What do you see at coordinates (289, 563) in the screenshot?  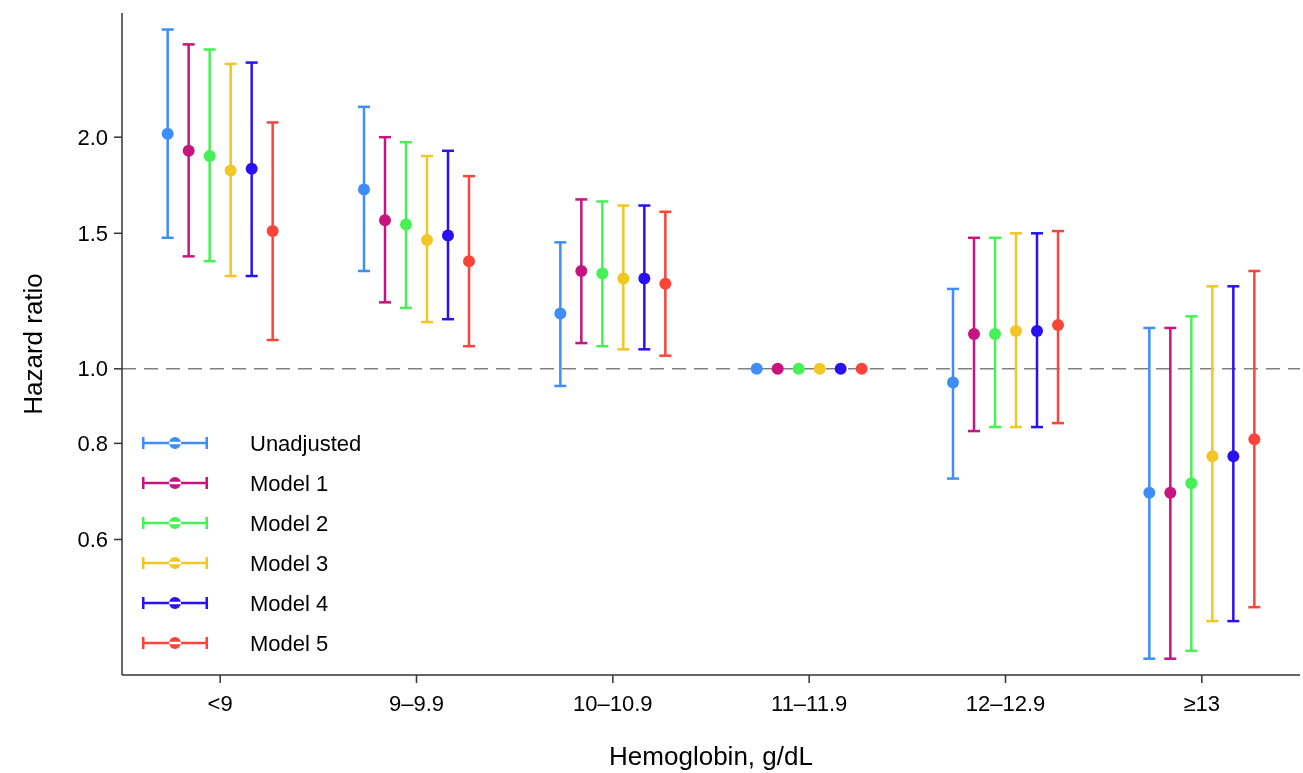 I see `legend-label: Model 3` at bounding box center [289, 563].